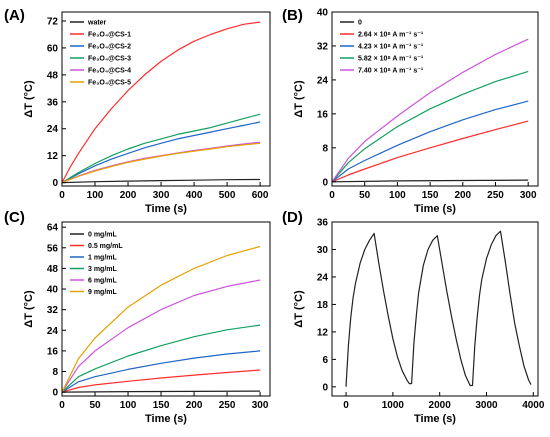 This screenshot has height=437, width=550. Describe the element at coordinates (391, 71) in the screenshot. I see `legend-entry: 7.40 × 10⁸ A m⁻¹ s⁻¹` at that location.